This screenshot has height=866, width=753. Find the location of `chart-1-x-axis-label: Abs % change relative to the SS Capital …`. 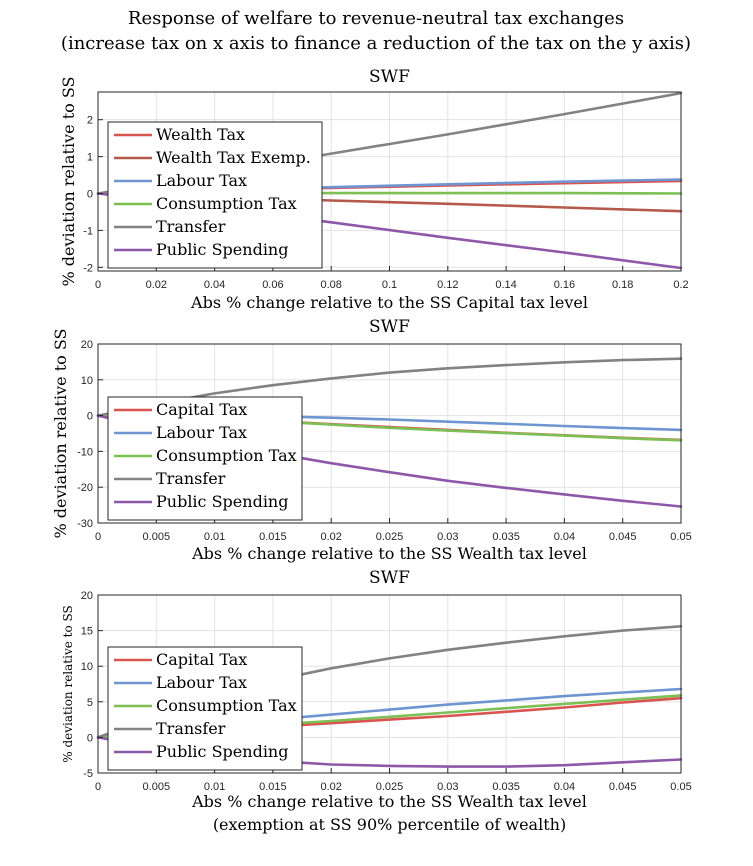

chart-1-x-axis-label: Abs % change relative to the SS Capital … is located at coordinates (389, 302).